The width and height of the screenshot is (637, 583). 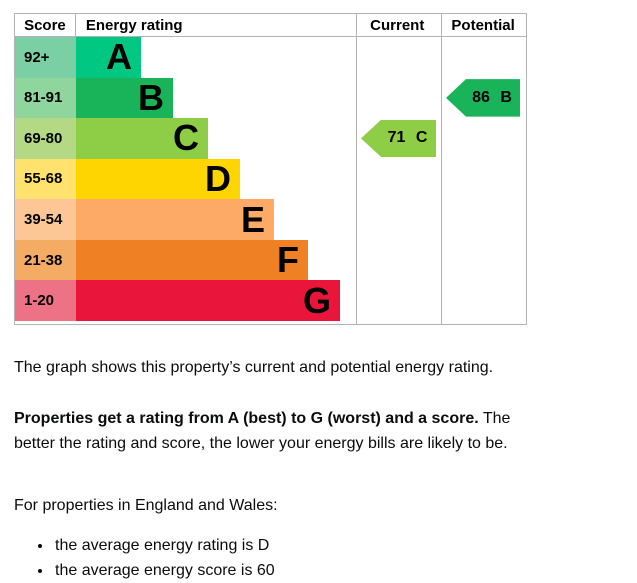 I want to click on potential-column-divider, so click(x=441, y=169).